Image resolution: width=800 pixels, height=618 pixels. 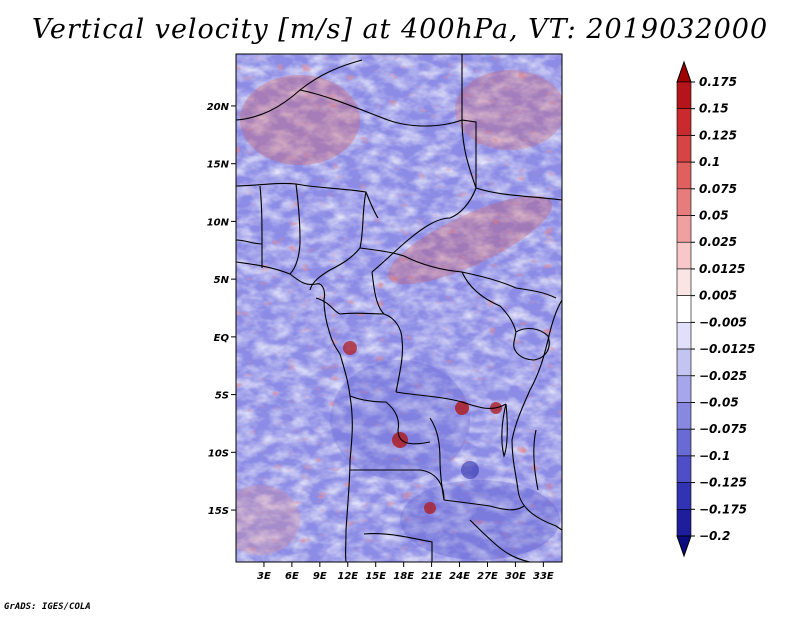 I want to click on colorbar-label: −0.0125, so click(x=727, y=349).